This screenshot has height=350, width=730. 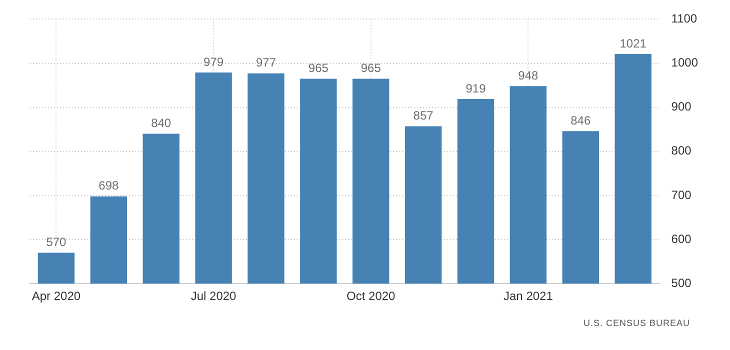 What do you see at coordinates (371, 296) in the screenshot?
I see `x-tick-label: Oct 2020` at bounding box center [371, 296].